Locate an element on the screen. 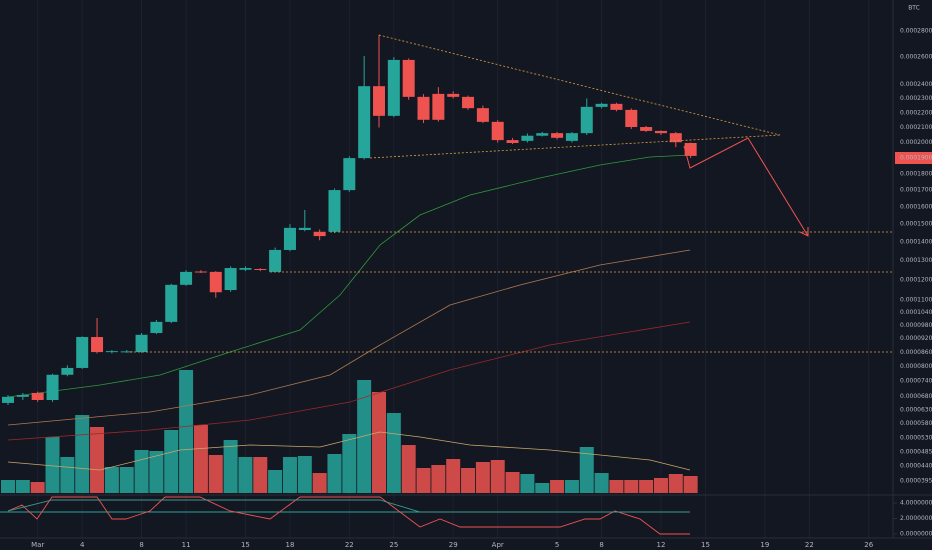  forecast-arrow is located at coordinates (746, 187).